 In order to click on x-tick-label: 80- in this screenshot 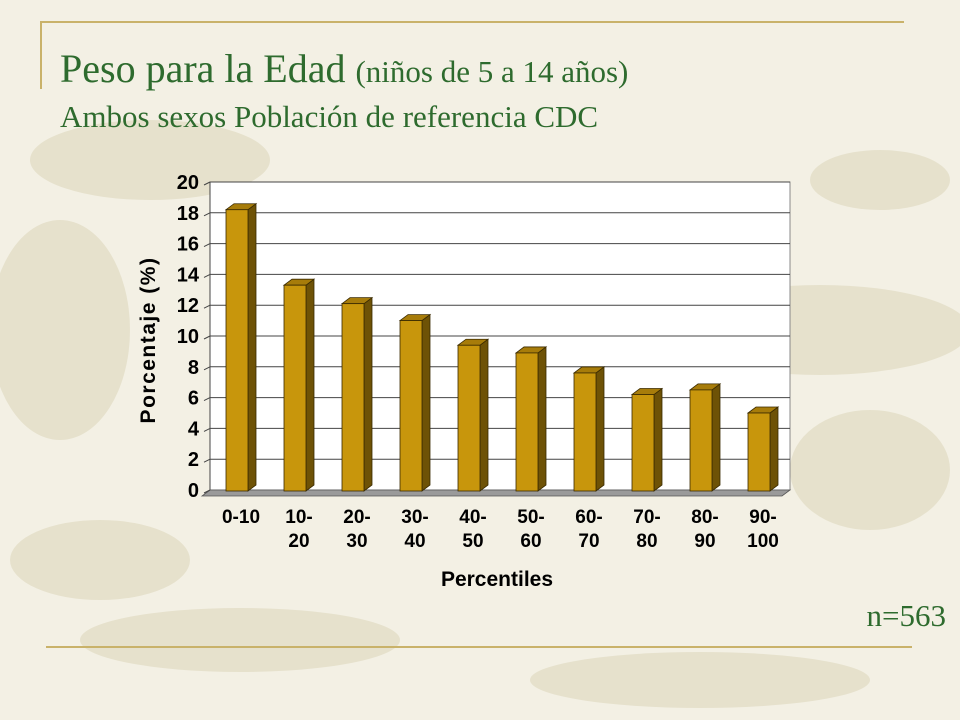, I will do `click(704, 517)`.